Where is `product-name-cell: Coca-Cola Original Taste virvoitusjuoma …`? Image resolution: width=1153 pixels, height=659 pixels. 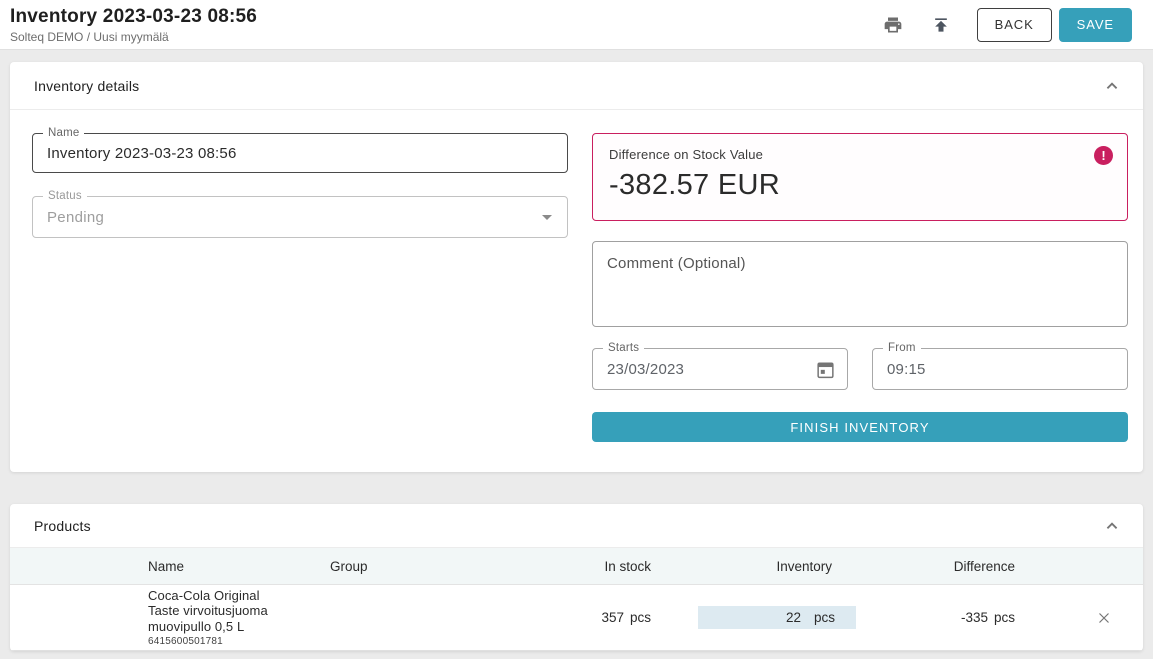 product-name-cell: Coca-Cola Original Taste virvoitusjuoma … is located at coordinates (239, 617).